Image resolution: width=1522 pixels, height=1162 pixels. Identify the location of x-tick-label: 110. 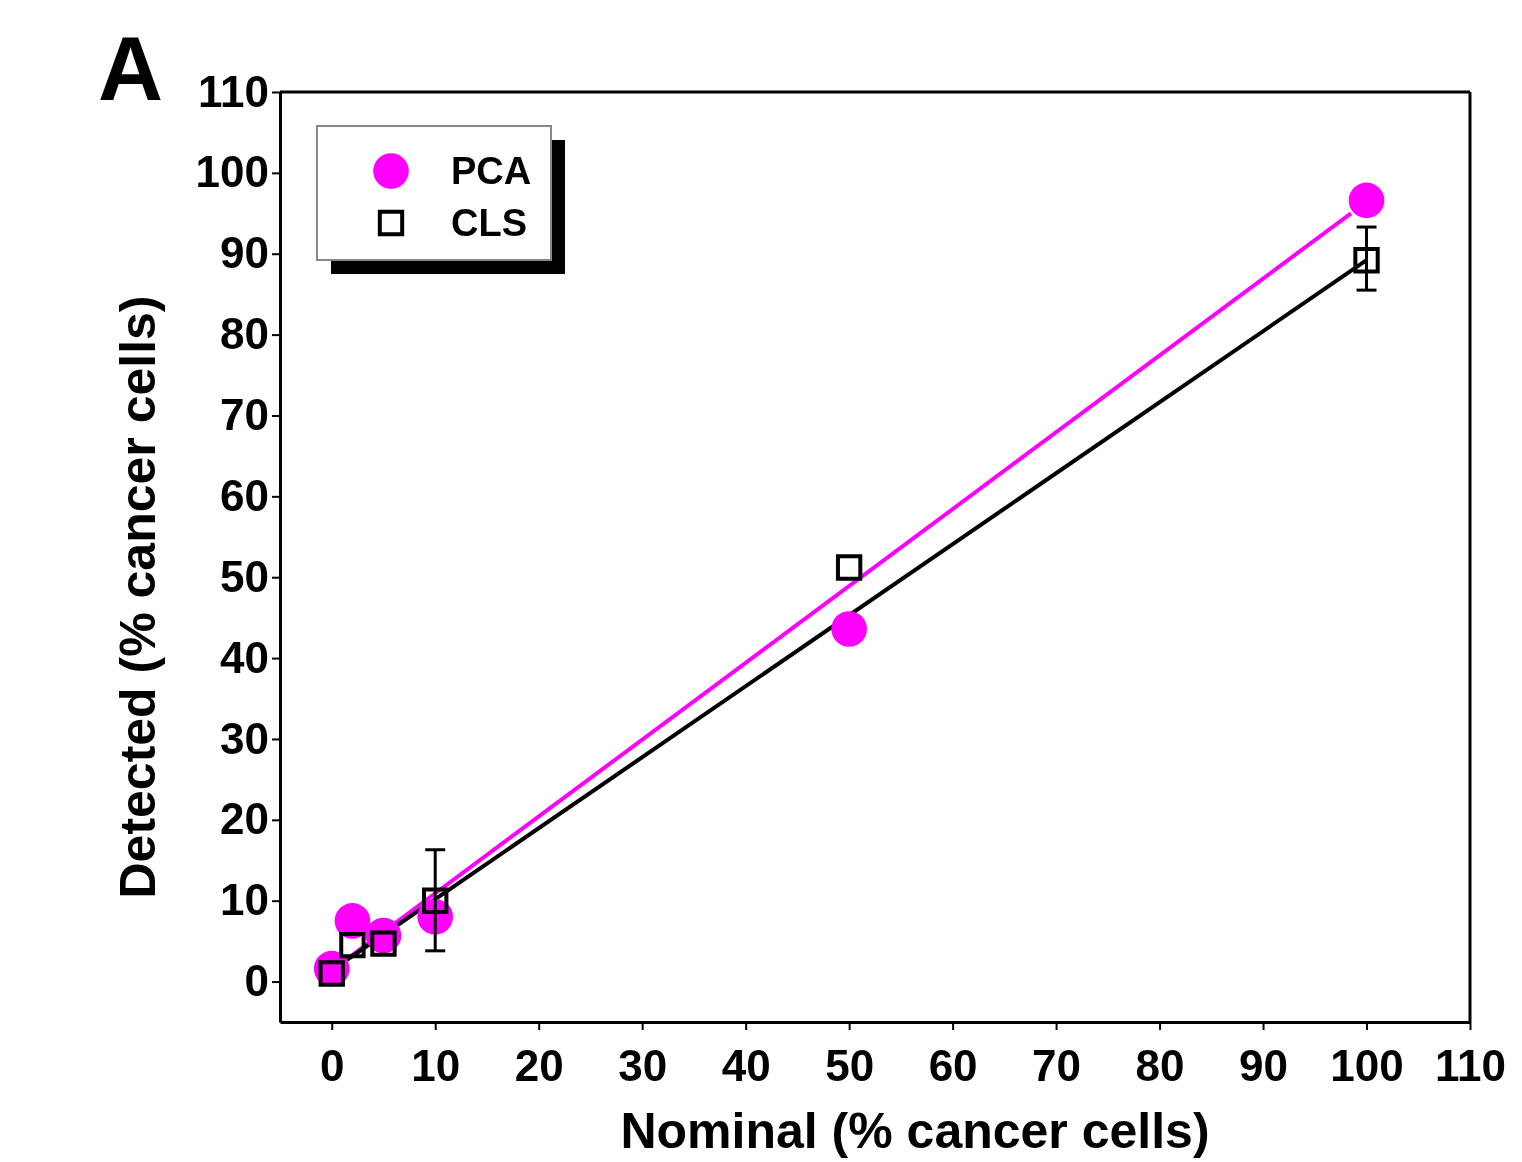
(1470, 1066).